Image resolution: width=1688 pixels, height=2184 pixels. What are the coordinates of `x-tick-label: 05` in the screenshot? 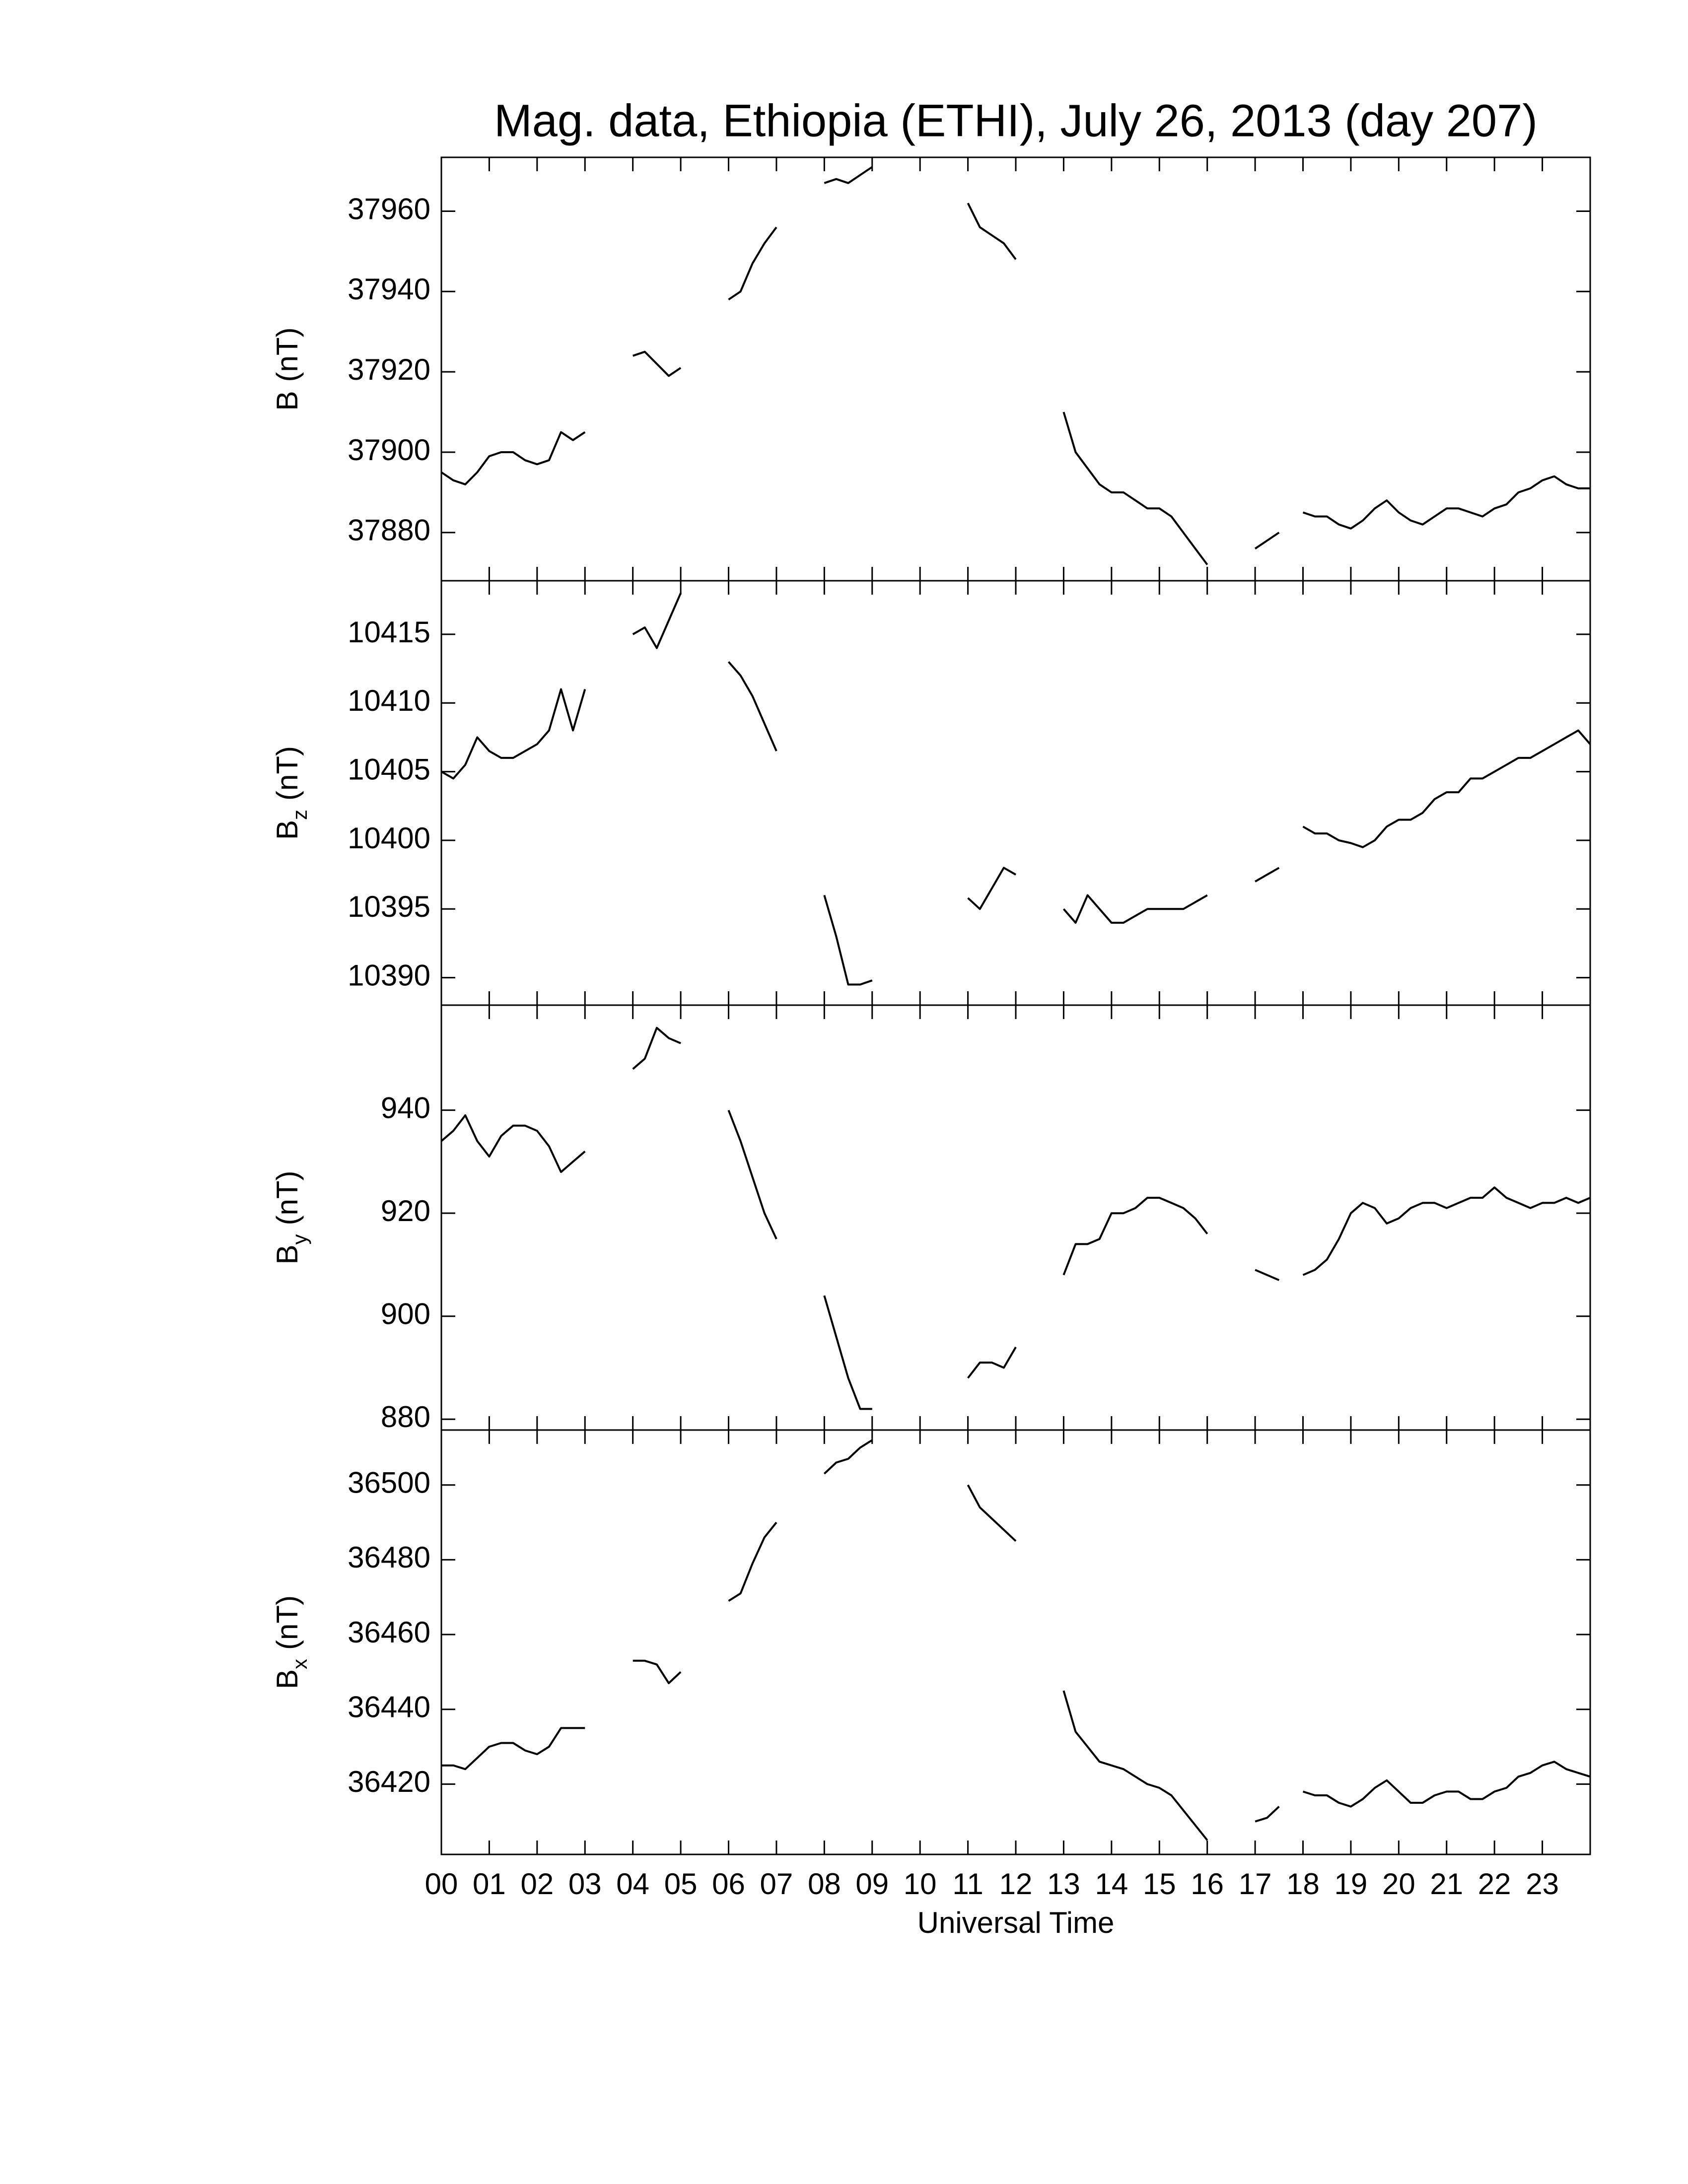 It's located at (681, 1884).